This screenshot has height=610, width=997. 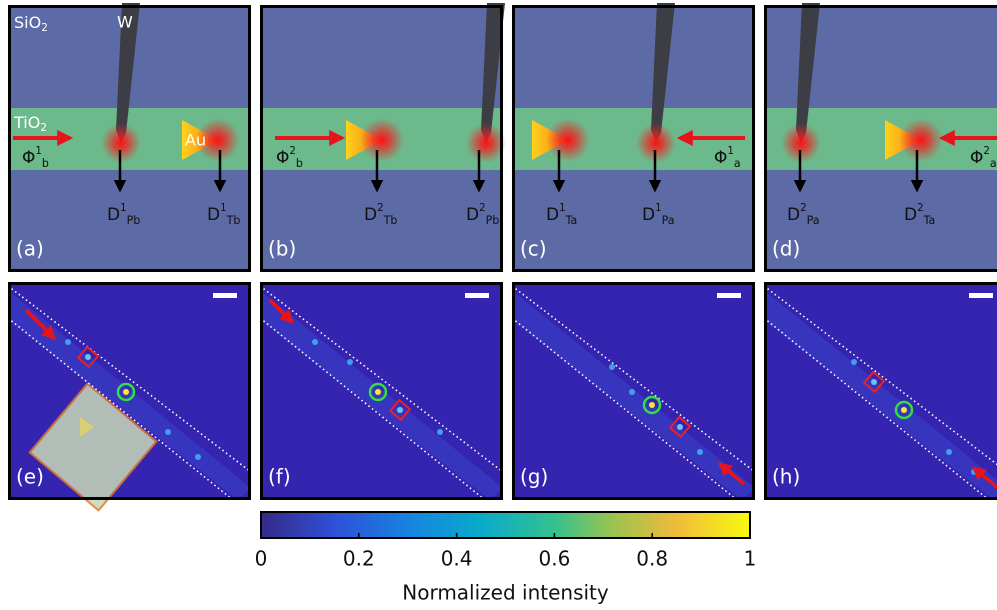 What do you see at coordinates (292, 151) in the screenshot?
I see `input-label-sup: 2` at bounding box center [292, 151].